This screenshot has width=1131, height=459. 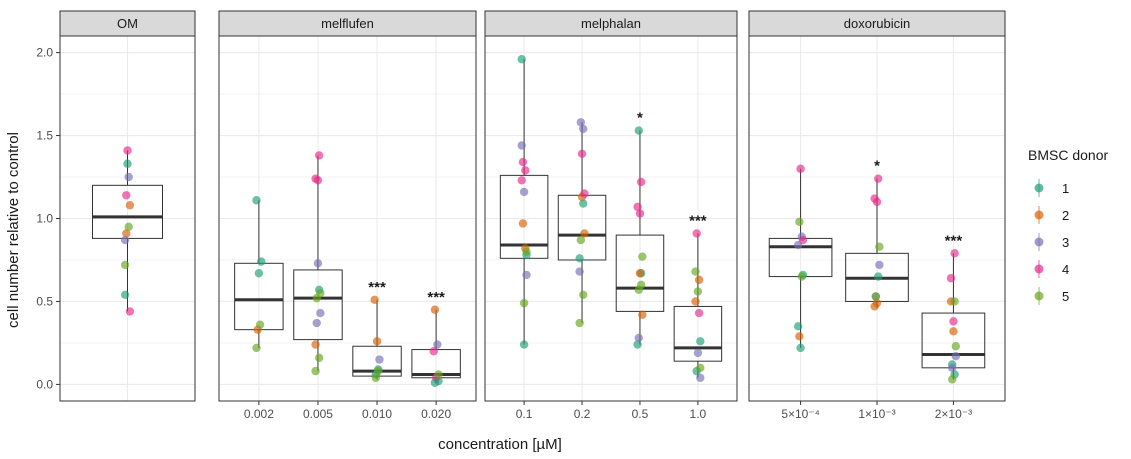 What do you see at coordinates (640, 414) in the screenshot?
I see `x-tick-label: 0.5` at bounding box center [640, 414].